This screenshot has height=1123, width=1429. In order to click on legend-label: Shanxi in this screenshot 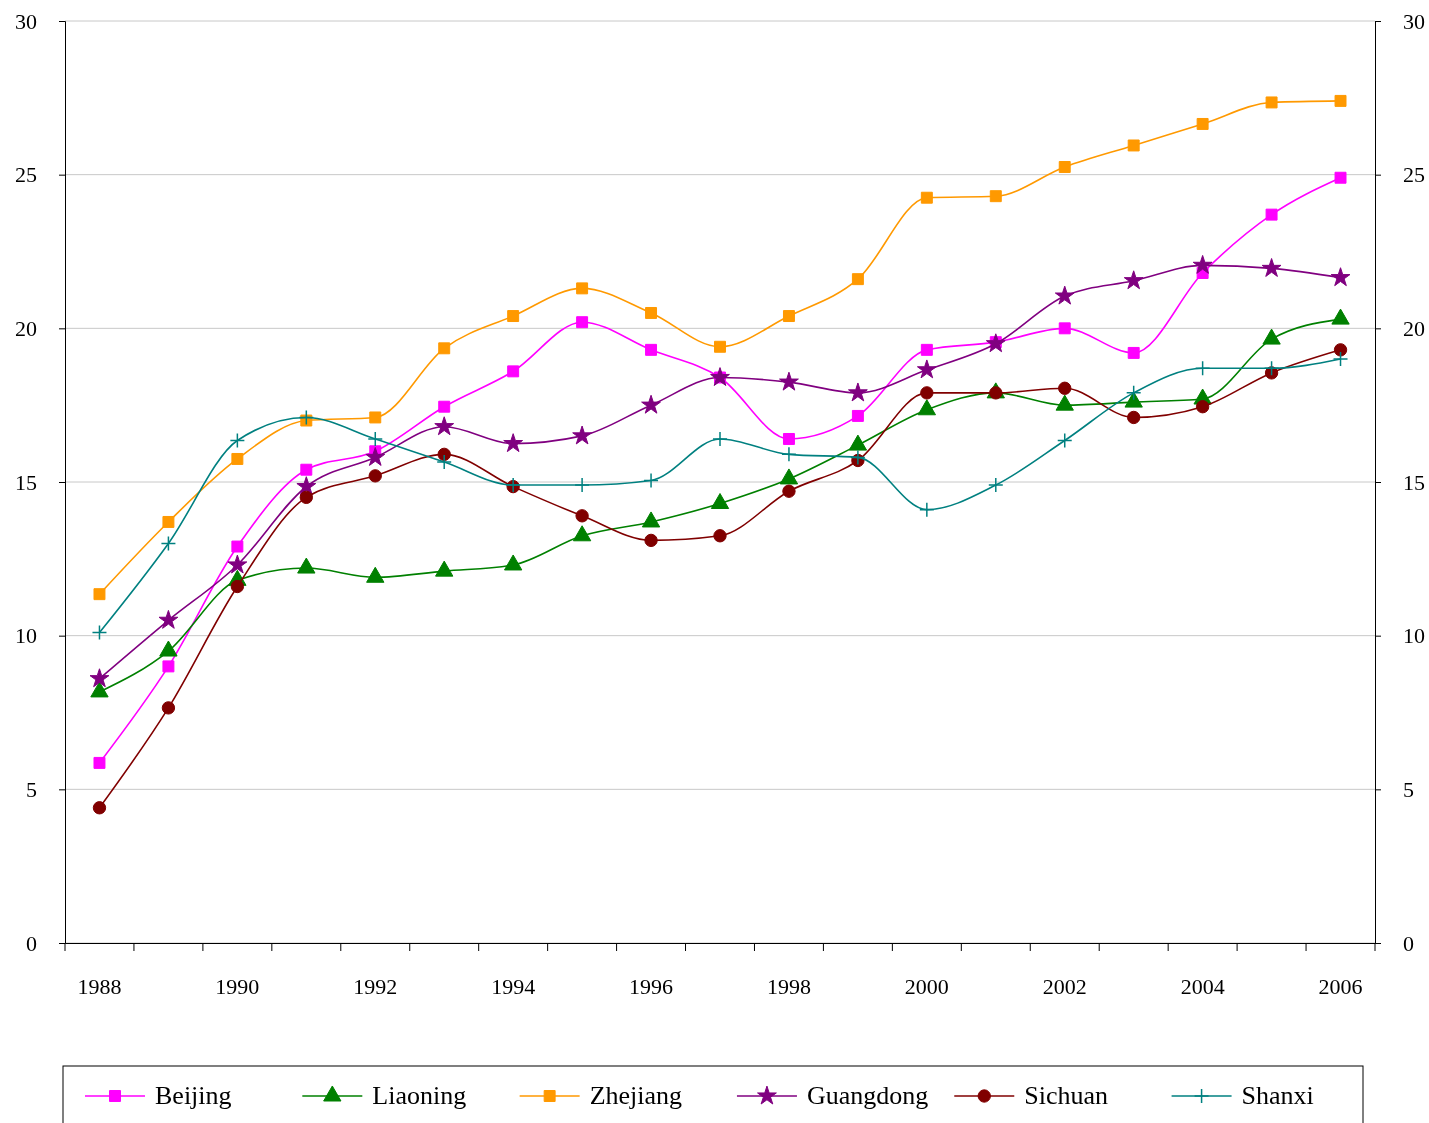, I will do `click(1277, 1095)`.